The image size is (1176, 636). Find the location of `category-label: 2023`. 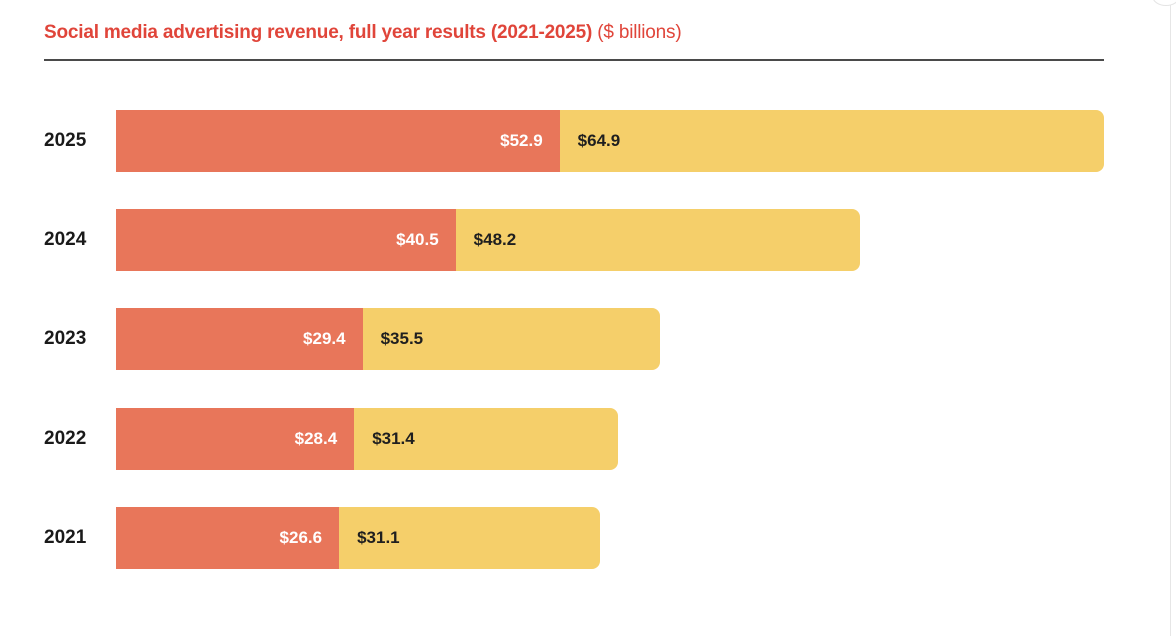

category-label: 2023 is located at coordinates (65, 339).